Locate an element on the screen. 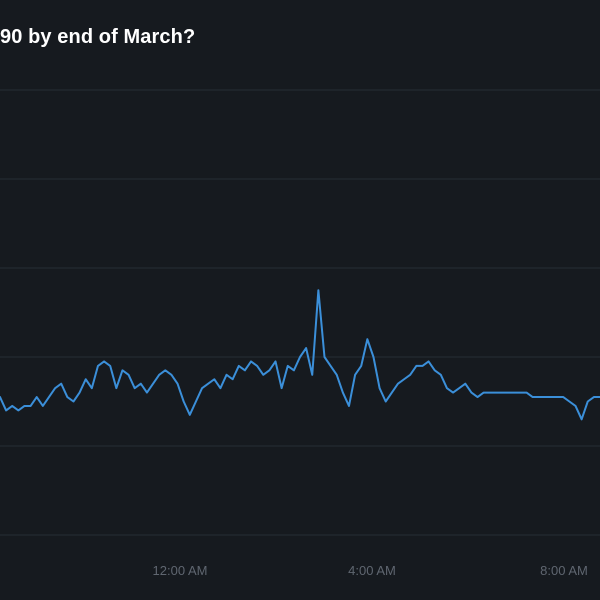  x-tick-label: 12:00 AM is located at coordinates (180, 570).